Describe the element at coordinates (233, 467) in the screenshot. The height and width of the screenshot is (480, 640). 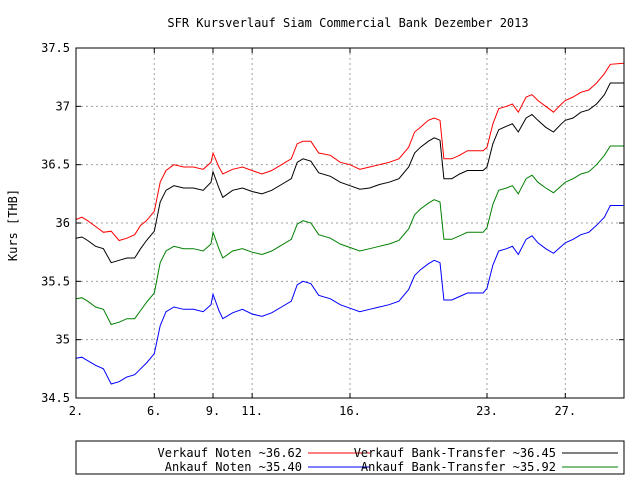
I see `legend-label: Ankauf Noten ~35.40` at that location.